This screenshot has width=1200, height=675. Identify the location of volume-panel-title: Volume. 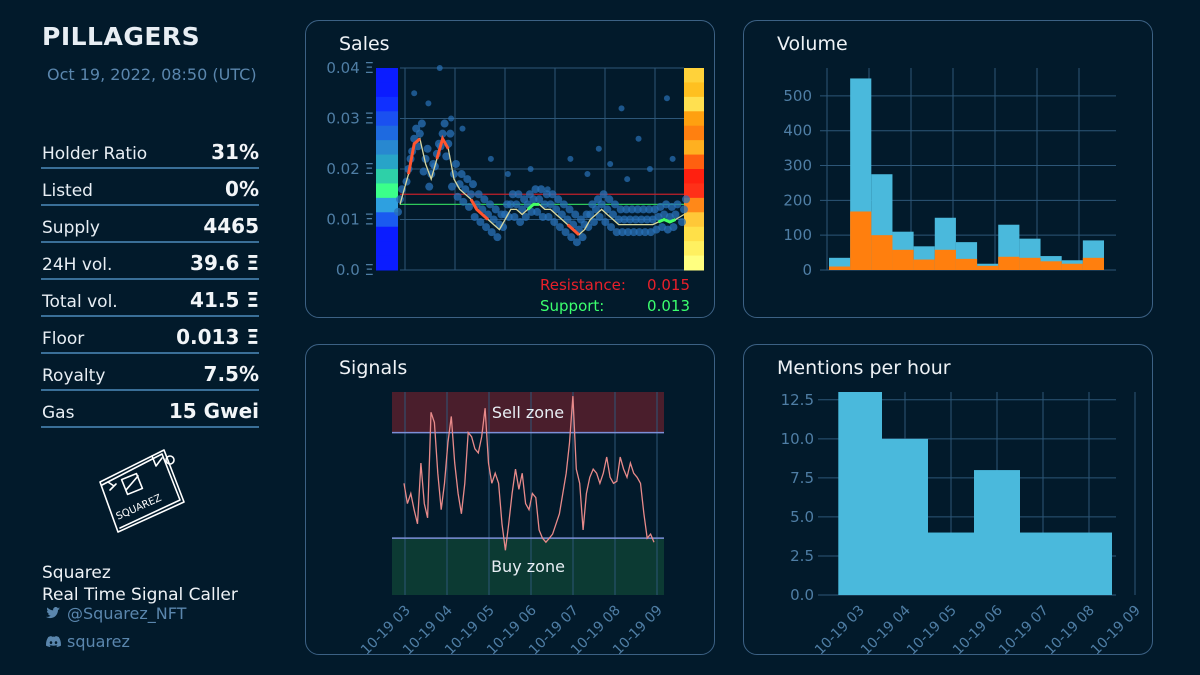
(812, 44).